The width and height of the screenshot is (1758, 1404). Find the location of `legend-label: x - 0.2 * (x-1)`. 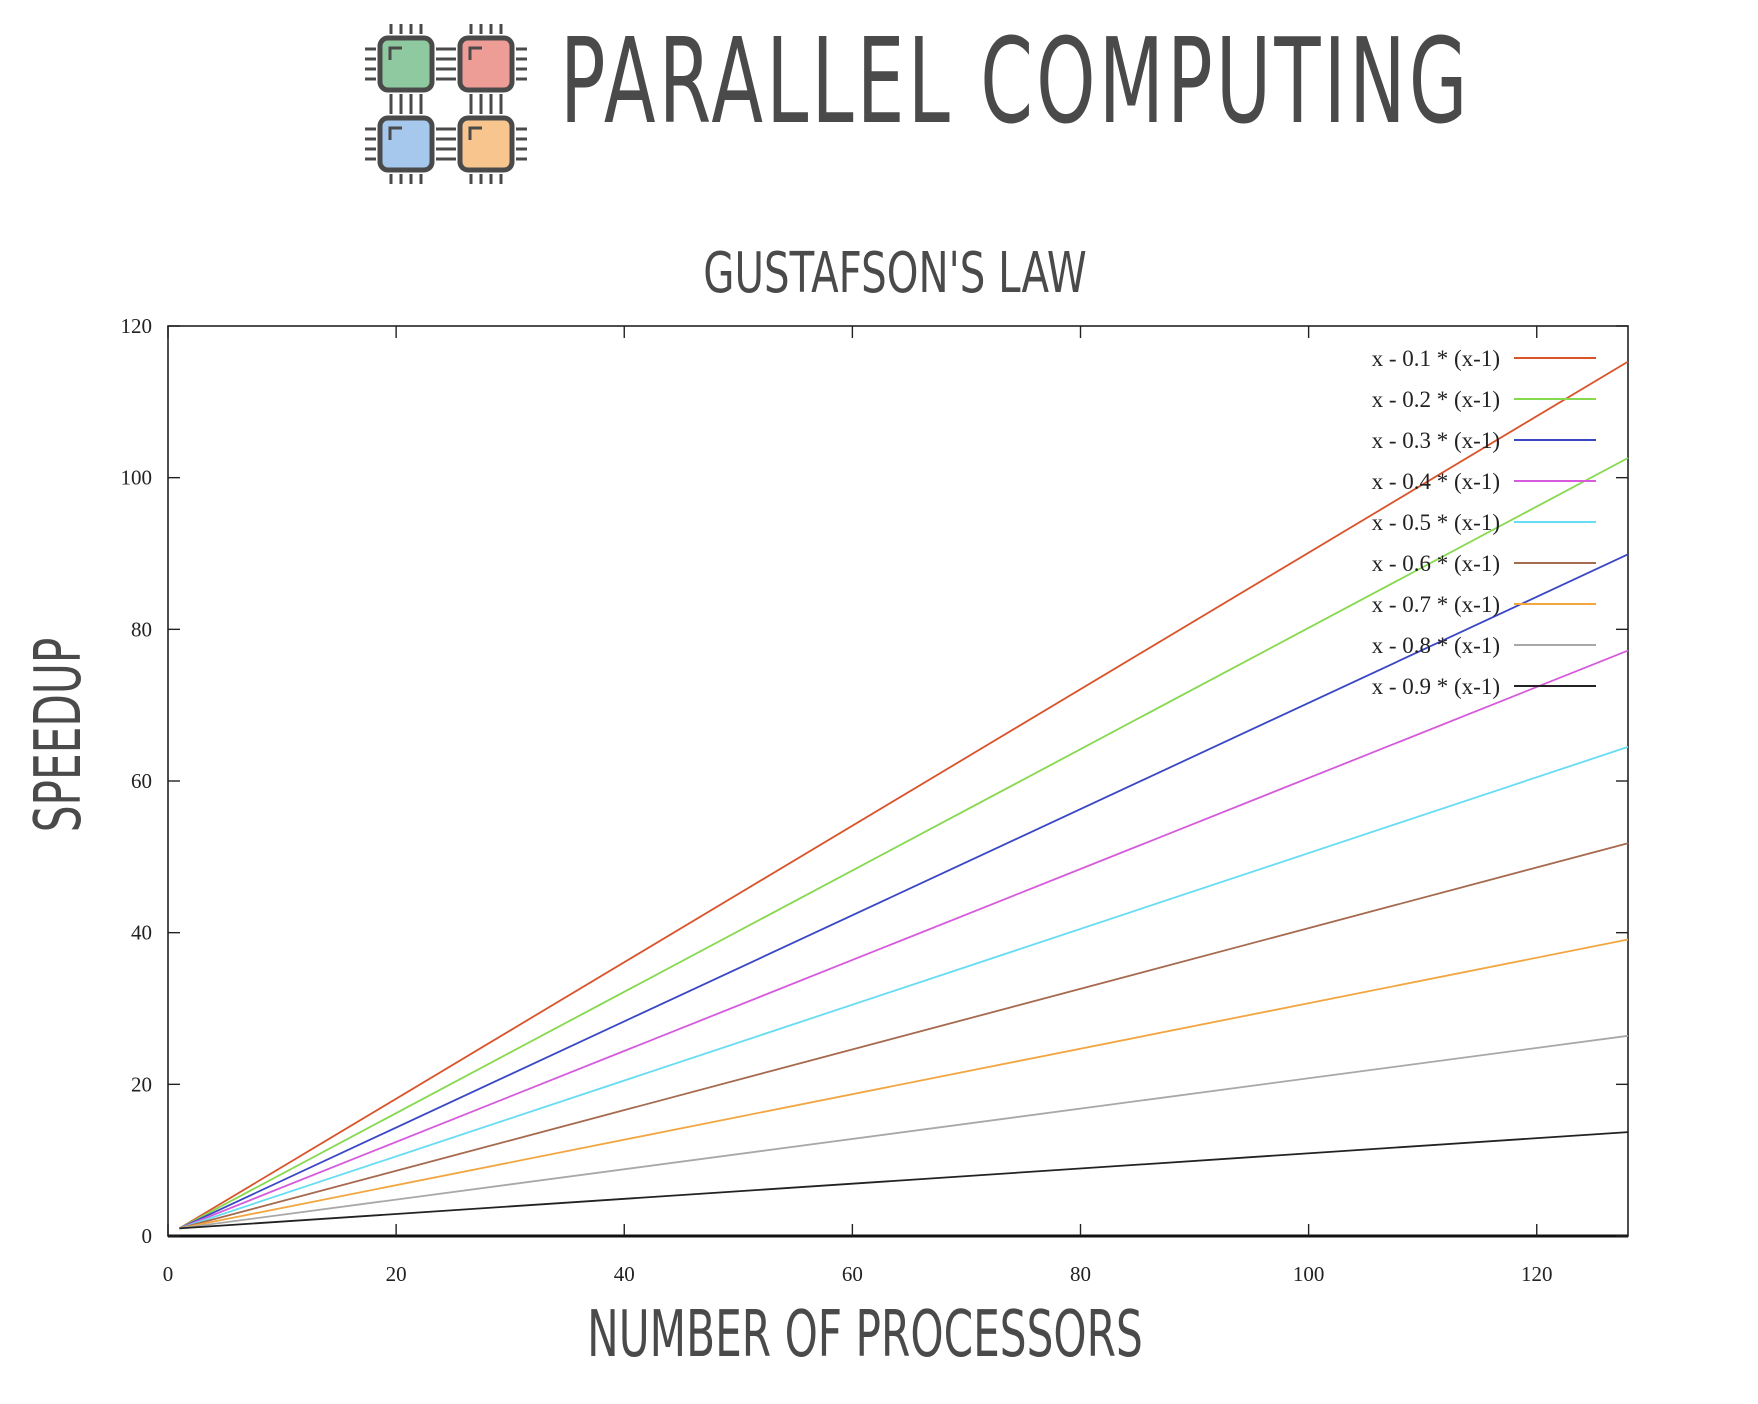

legend-label: x - 0.2 * (x-1) is located at coordinates (1436, 399).